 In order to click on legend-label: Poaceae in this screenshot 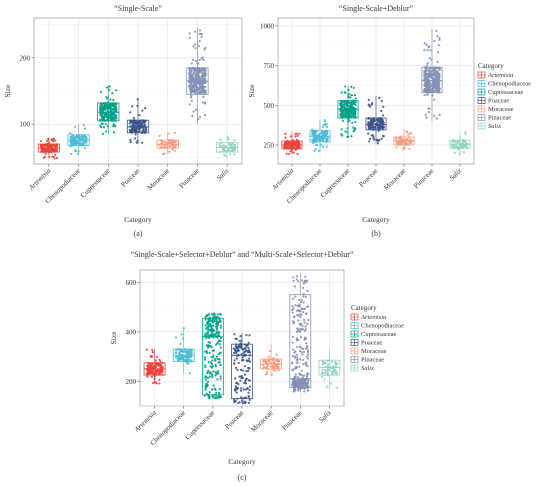, I will do `click(371, 343)`.